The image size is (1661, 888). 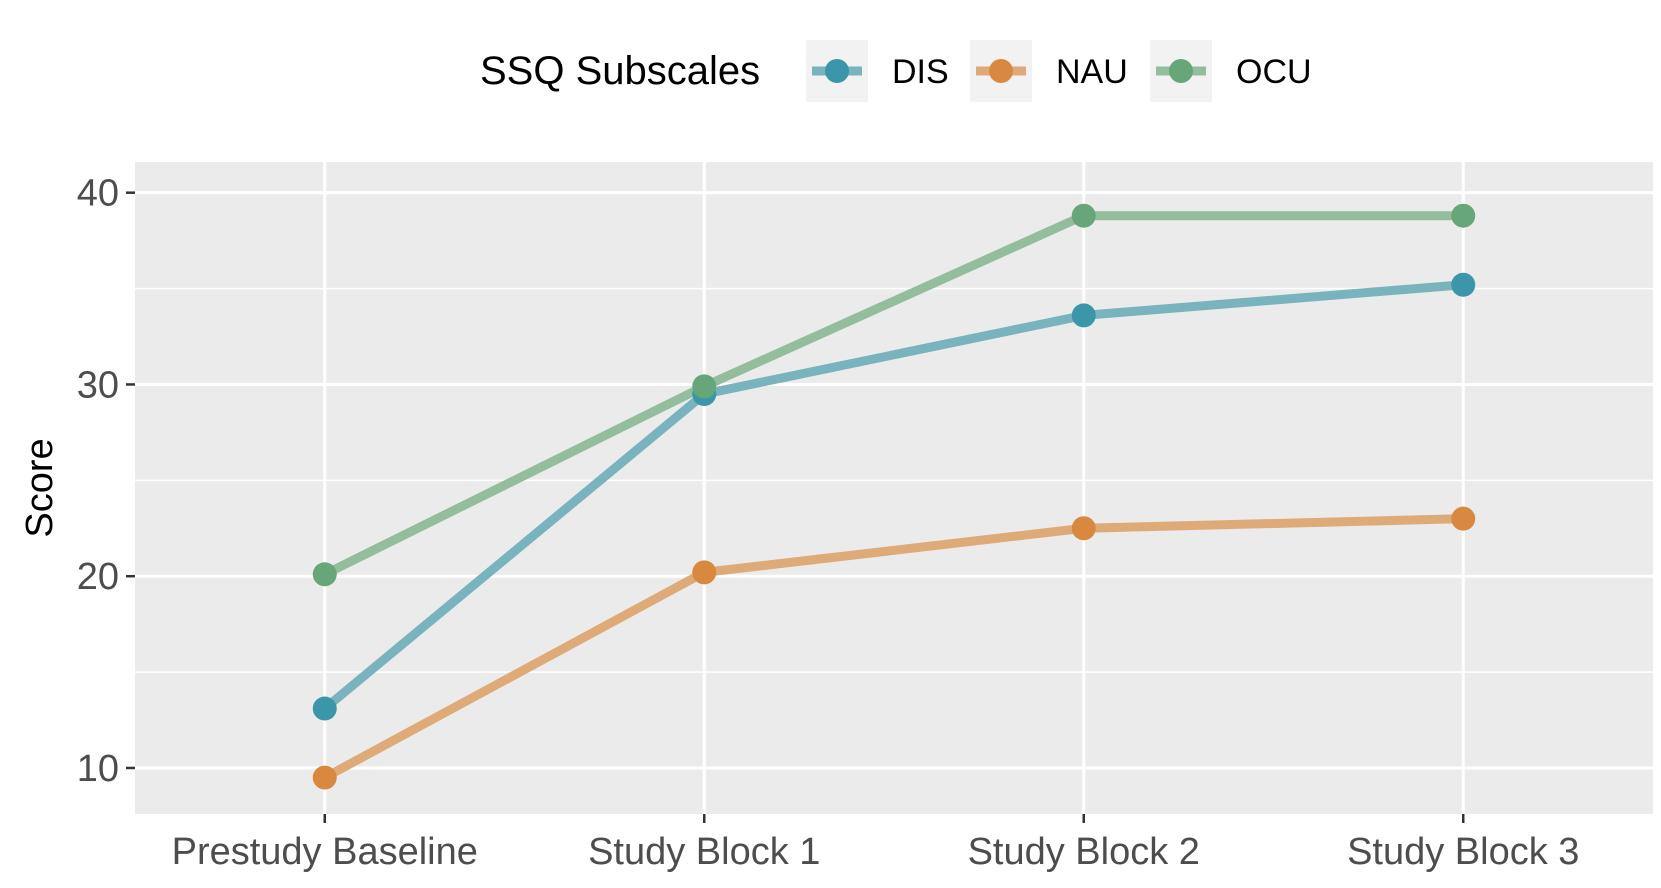 What do you see at coordinates (620, 71) in the screenshot?
I see `legend-title: SSQ Subscales` at bounding box center [620, 71].